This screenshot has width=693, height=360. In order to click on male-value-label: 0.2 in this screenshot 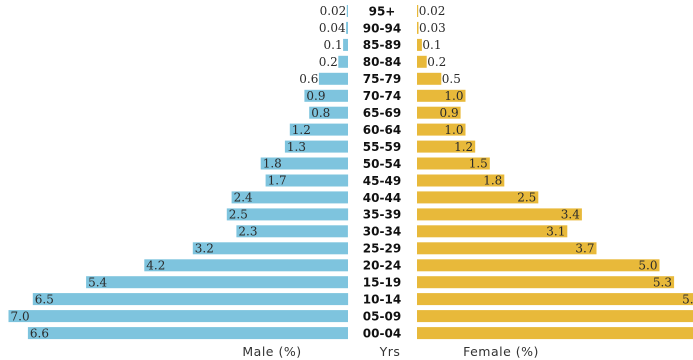, I will do `click(328, 62)`.